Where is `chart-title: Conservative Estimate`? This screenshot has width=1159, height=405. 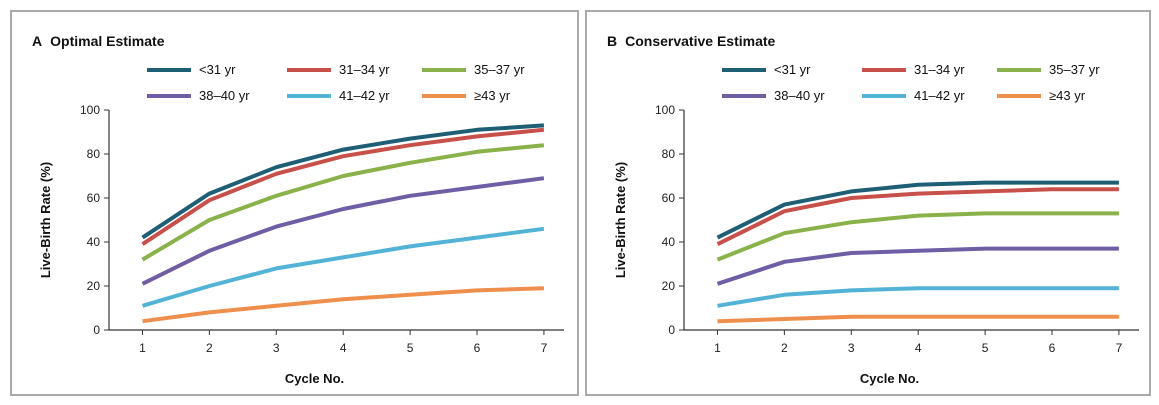
chart-title: Conservative Estimate is located at coordinates (700, 41).